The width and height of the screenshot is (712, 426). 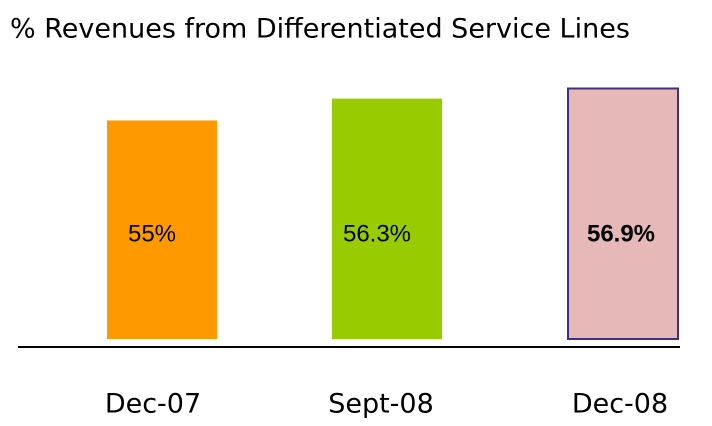 I want to click on value-label: 55%, so click(x=152, y=233).